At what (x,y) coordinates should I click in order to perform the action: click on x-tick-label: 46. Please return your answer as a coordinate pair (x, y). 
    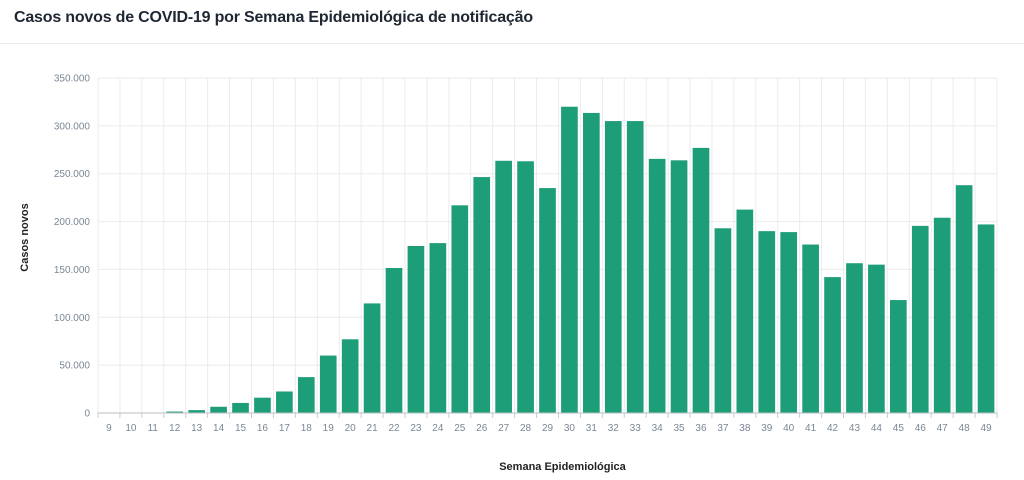
    Looking at the image, I should click on (921, 428).